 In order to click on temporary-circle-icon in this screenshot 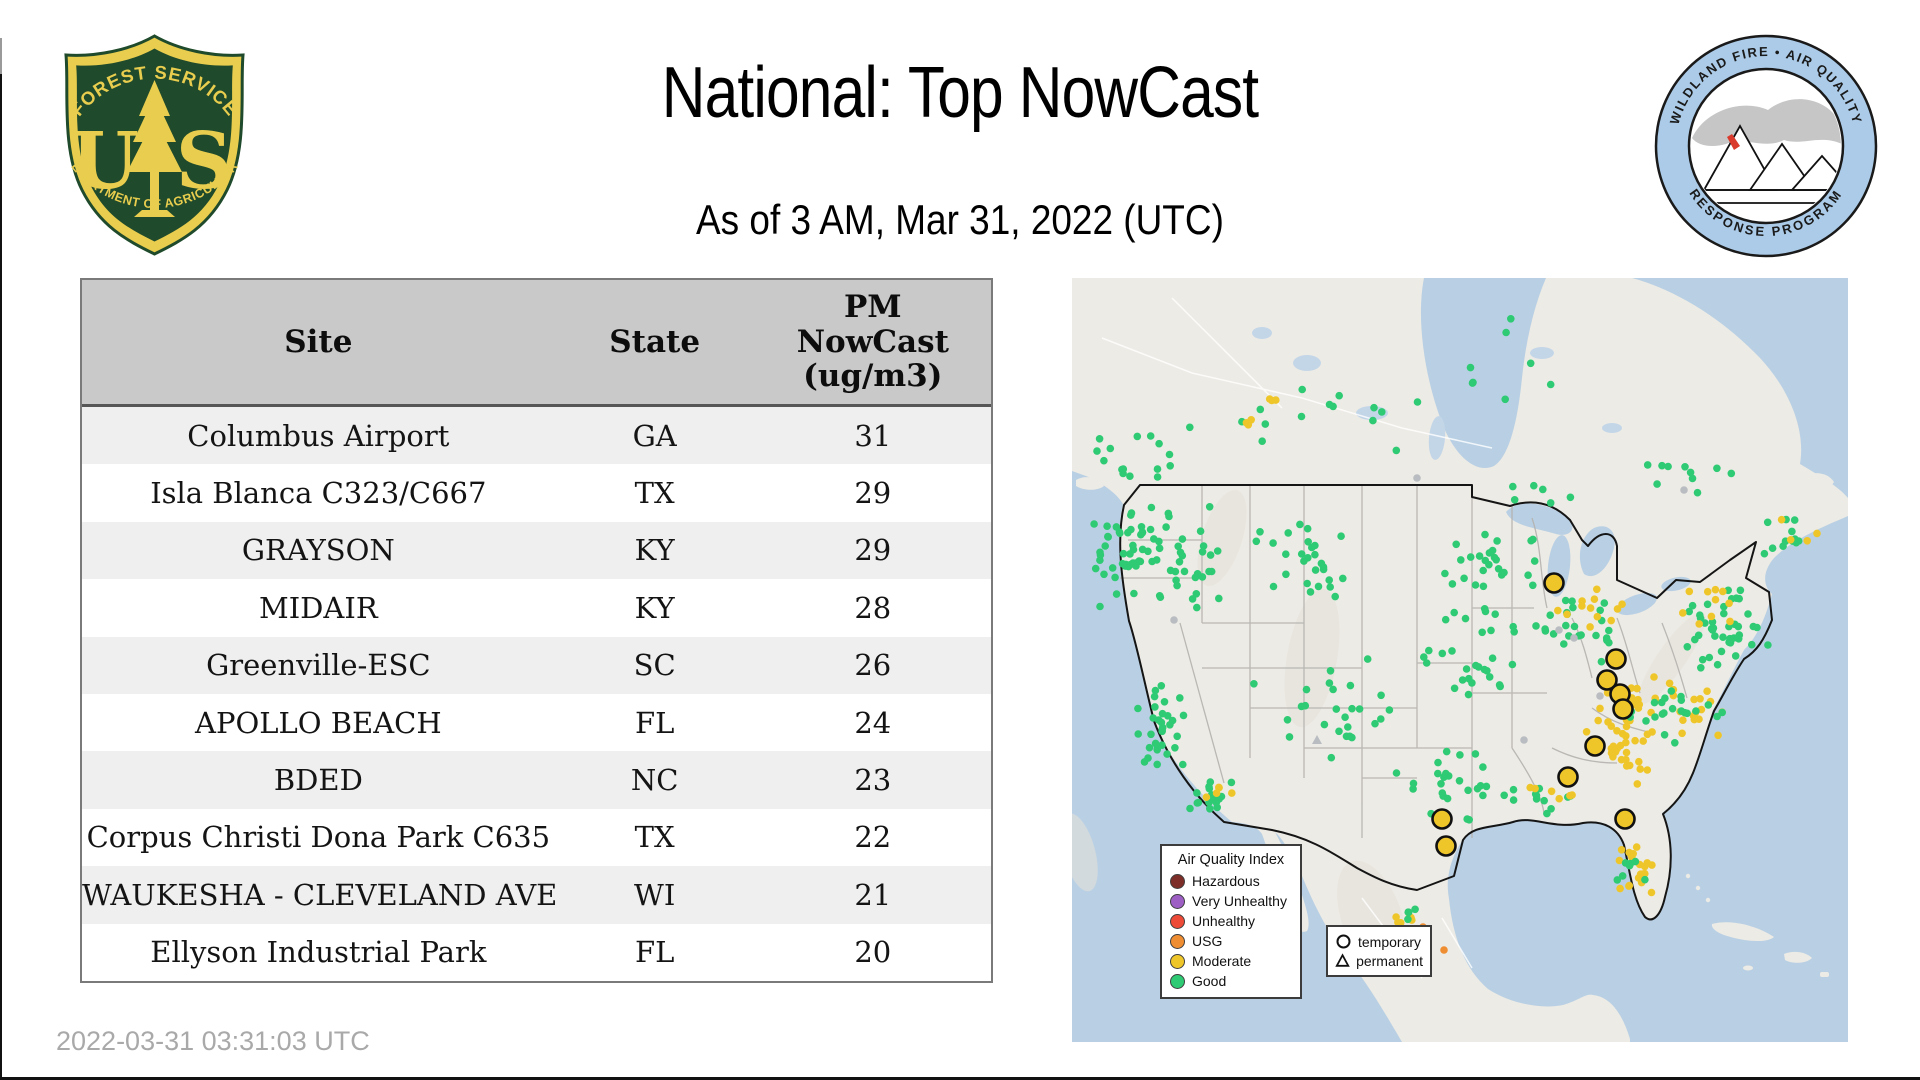, I will do `click(1343, 941)`.